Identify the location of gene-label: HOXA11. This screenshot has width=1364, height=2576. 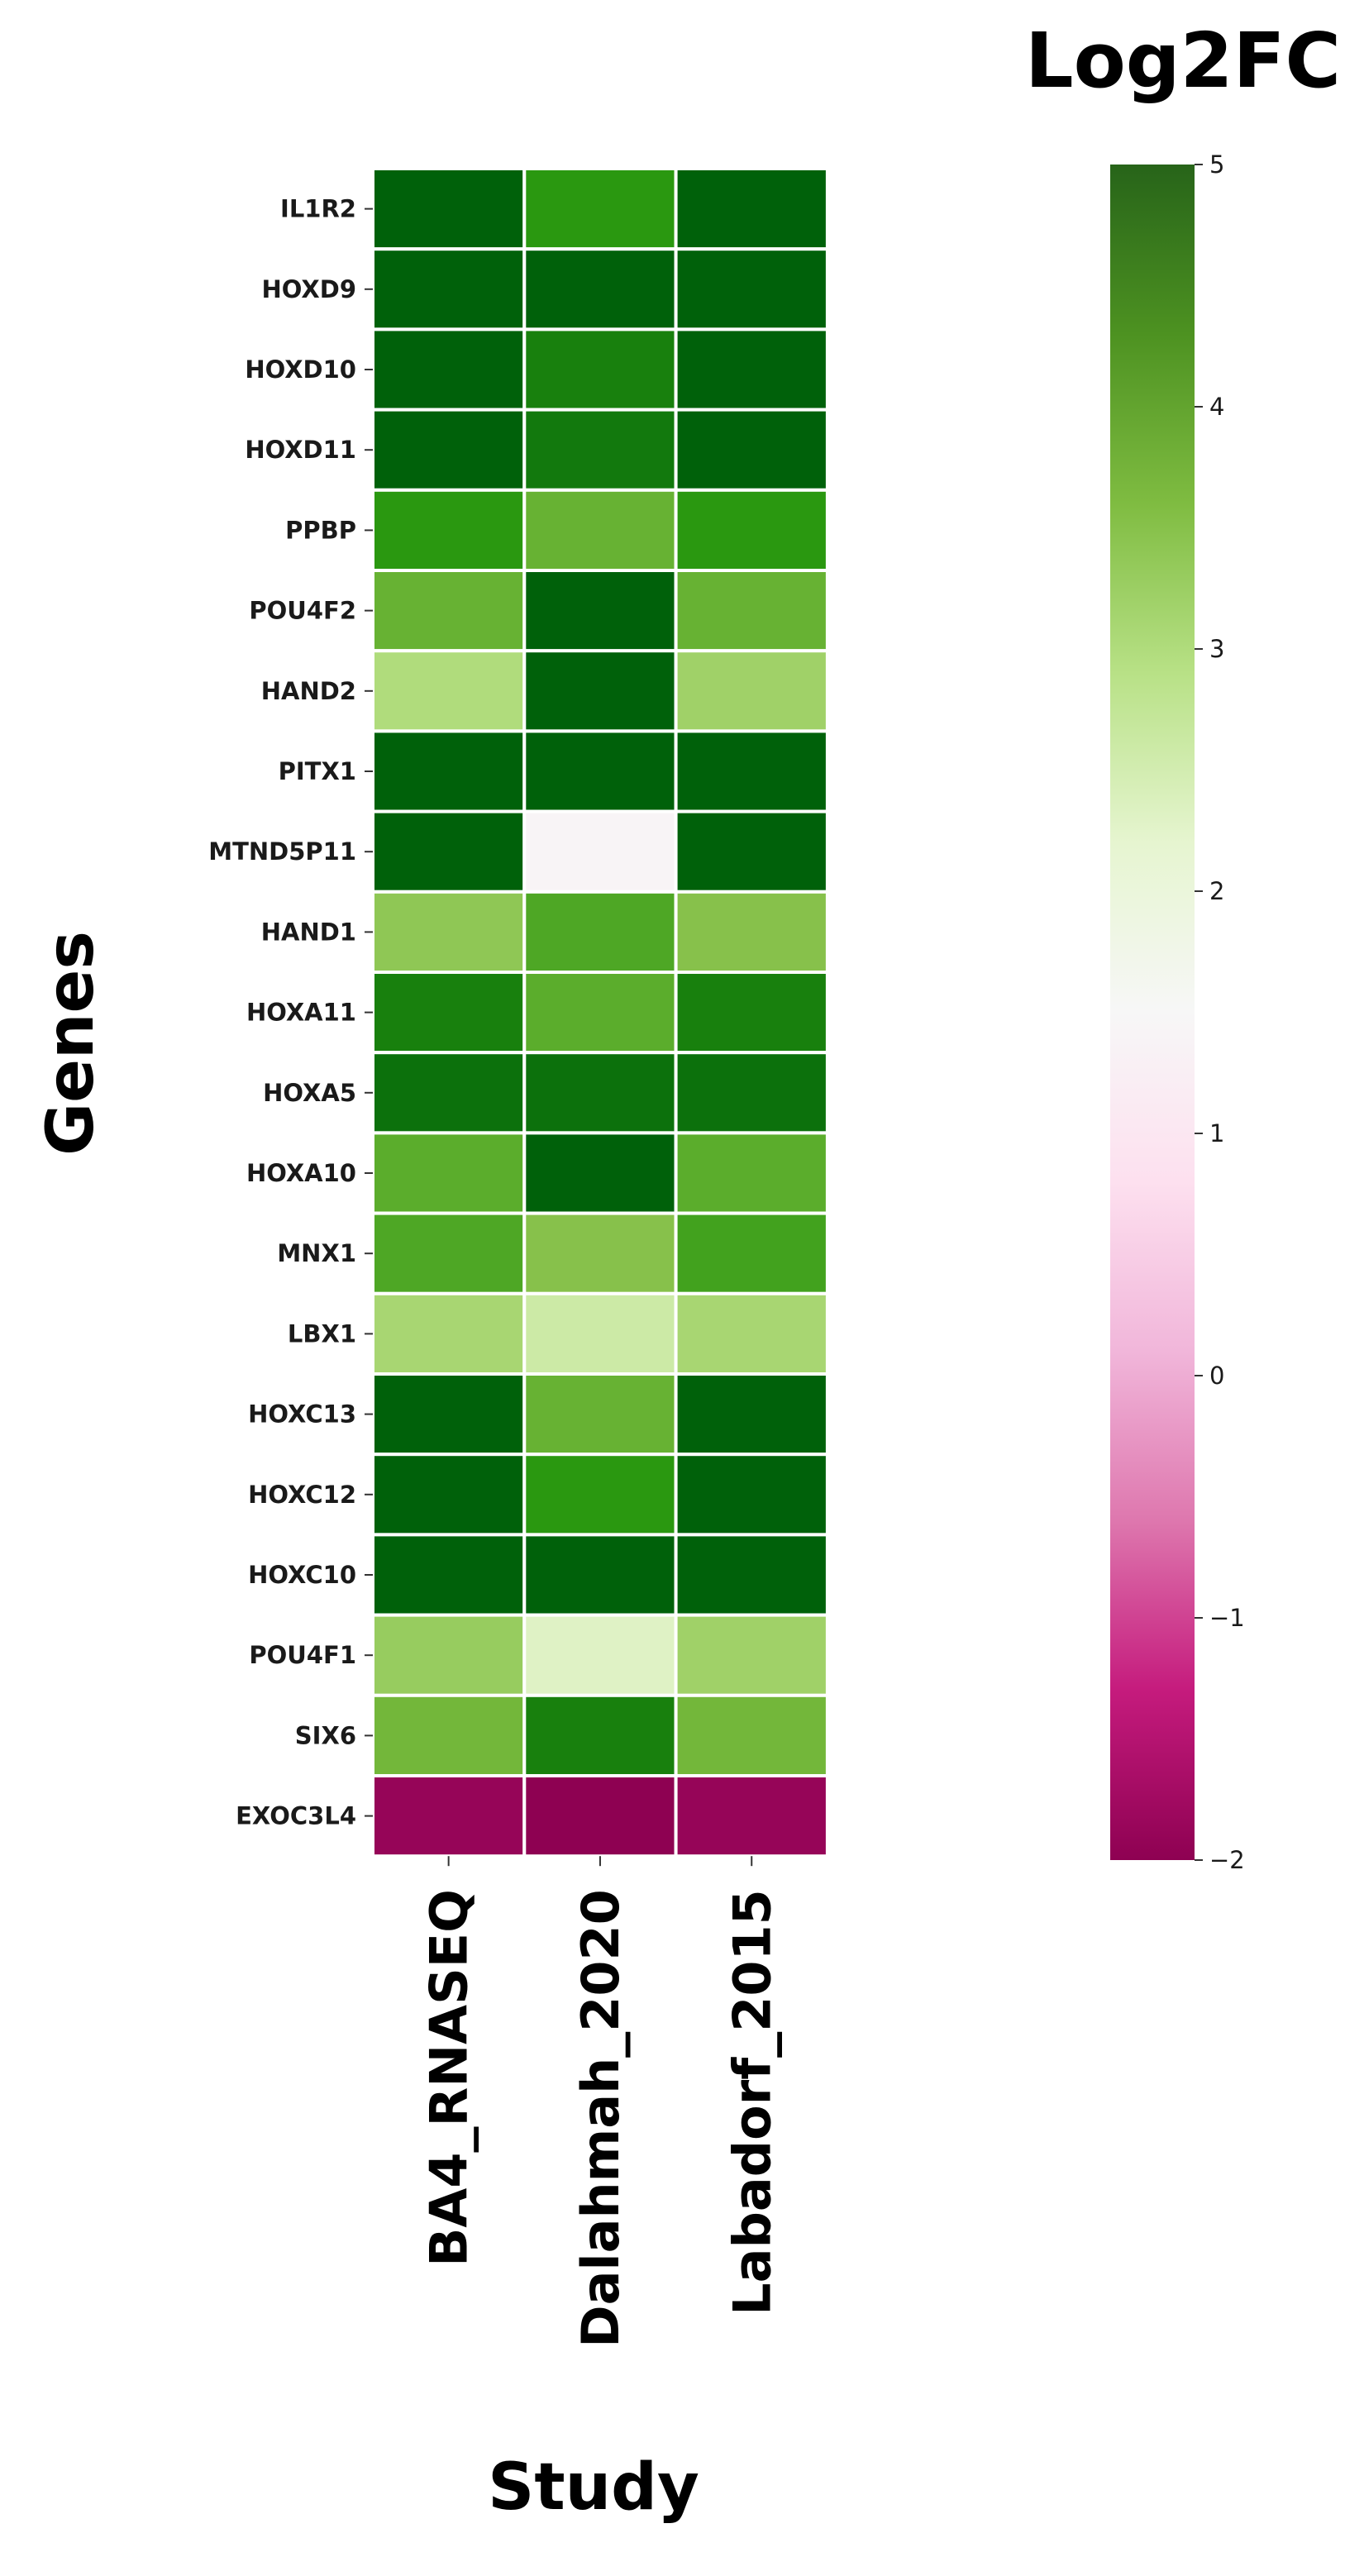
(301, 1013).